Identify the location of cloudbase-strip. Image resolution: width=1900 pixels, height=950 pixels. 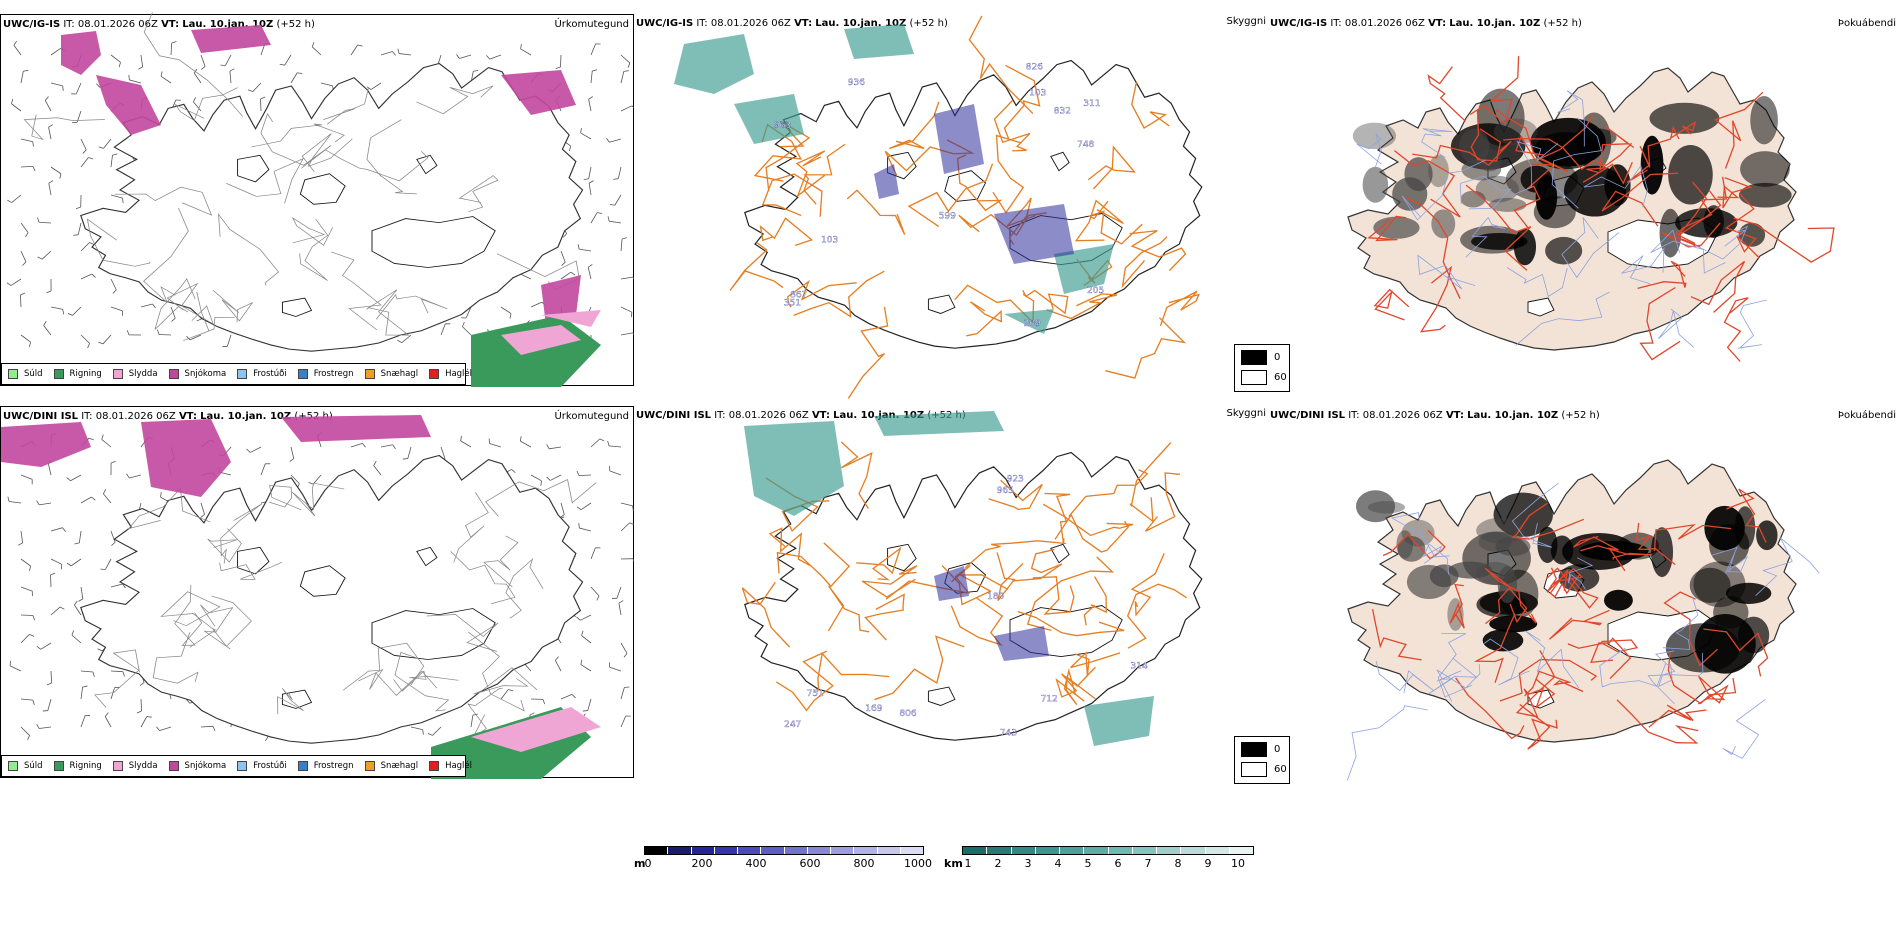
(784, 850).